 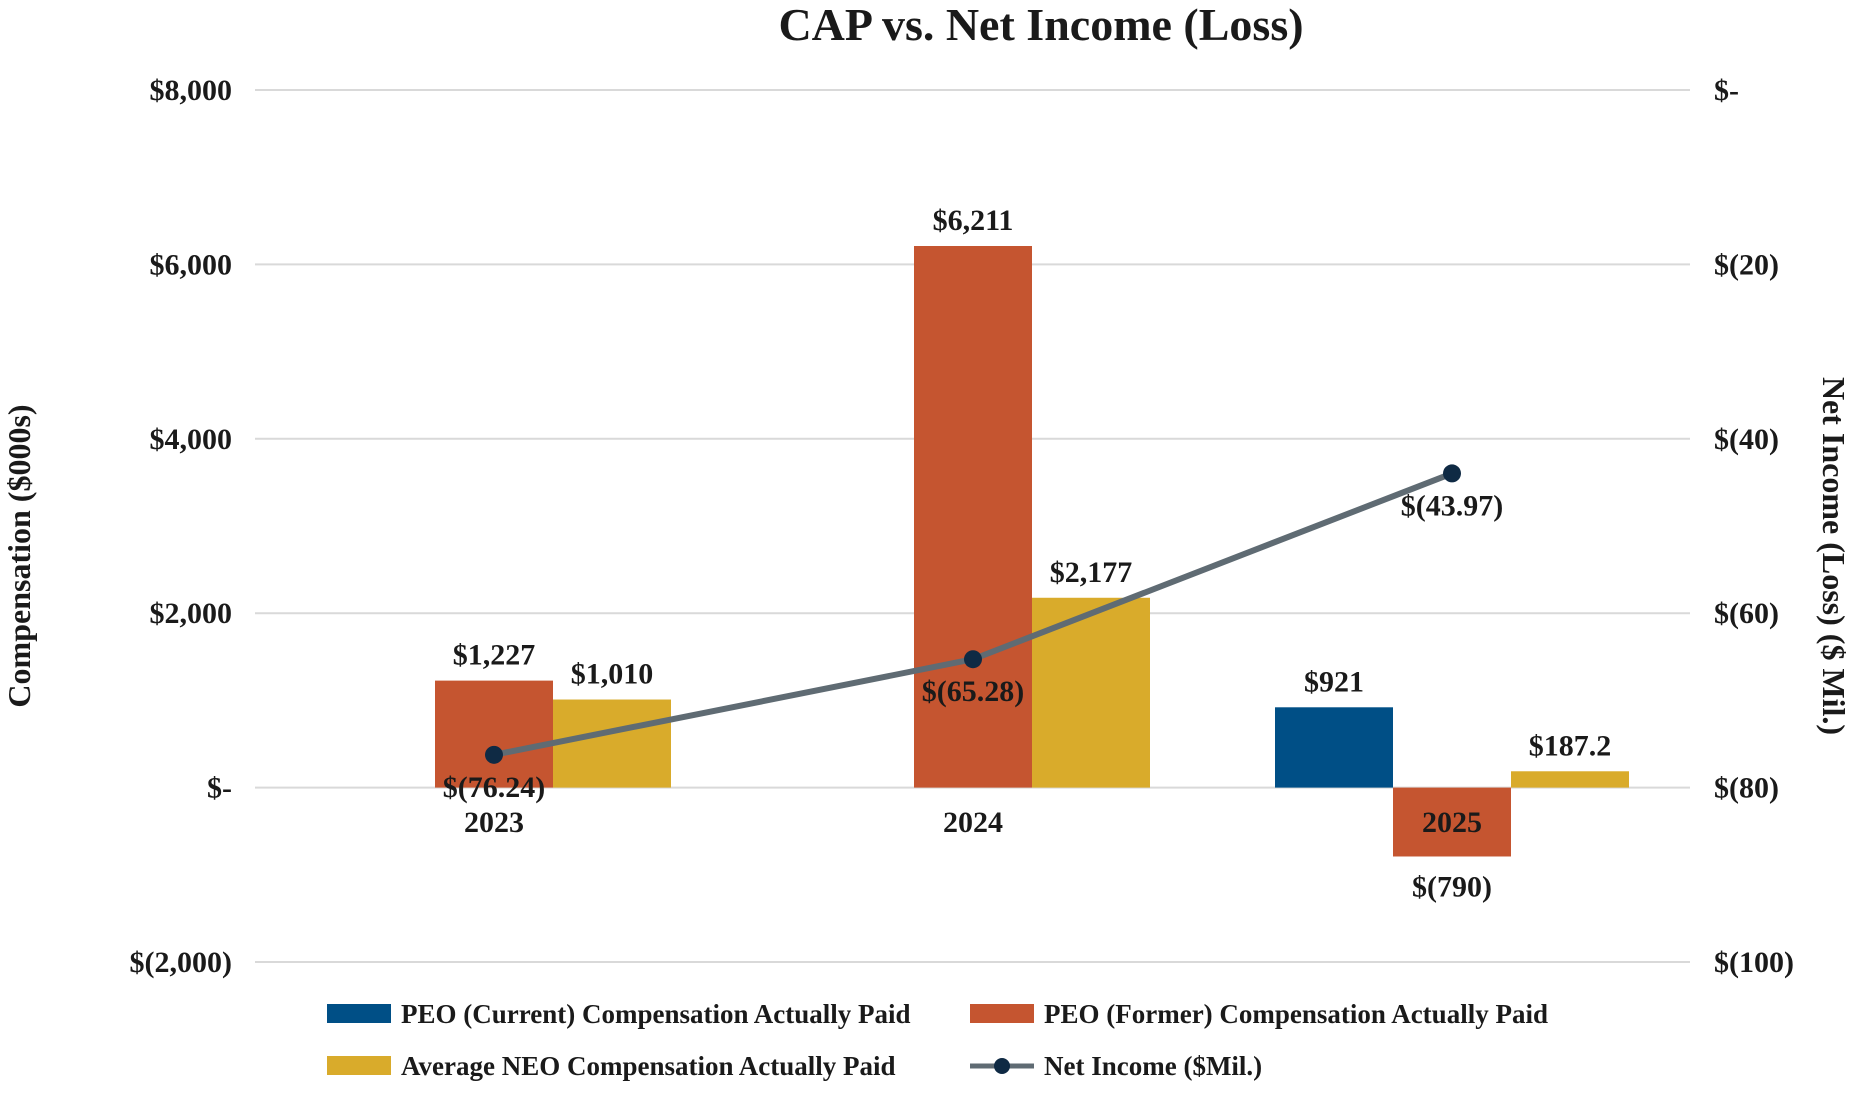 I want to click on legend-marker-swatch, so click(x=1002, y=1066).